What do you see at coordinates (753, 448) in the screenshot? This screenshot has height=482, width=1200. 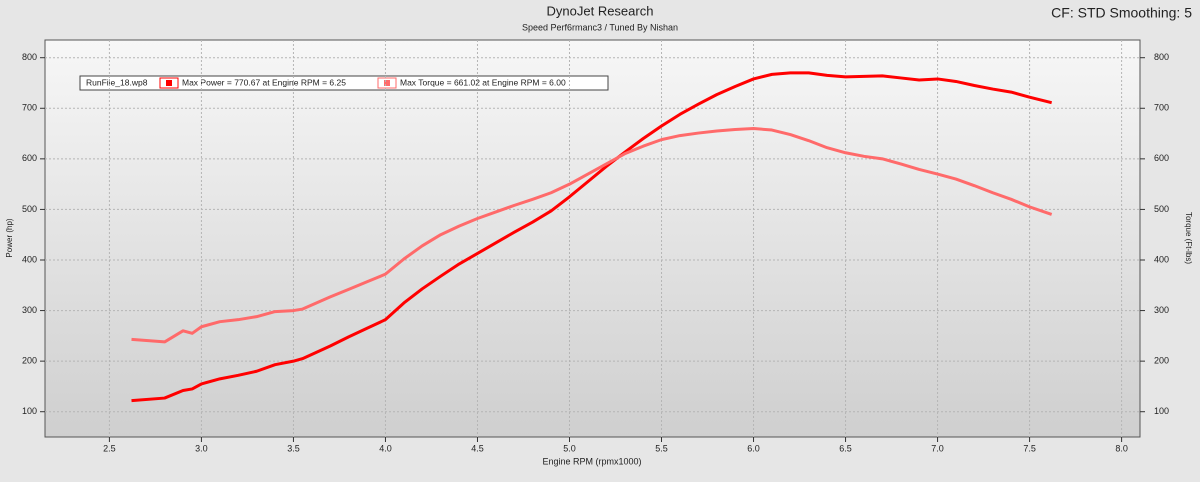 I see `x-tick-label: 6.0` at bounding box center [753, 448].